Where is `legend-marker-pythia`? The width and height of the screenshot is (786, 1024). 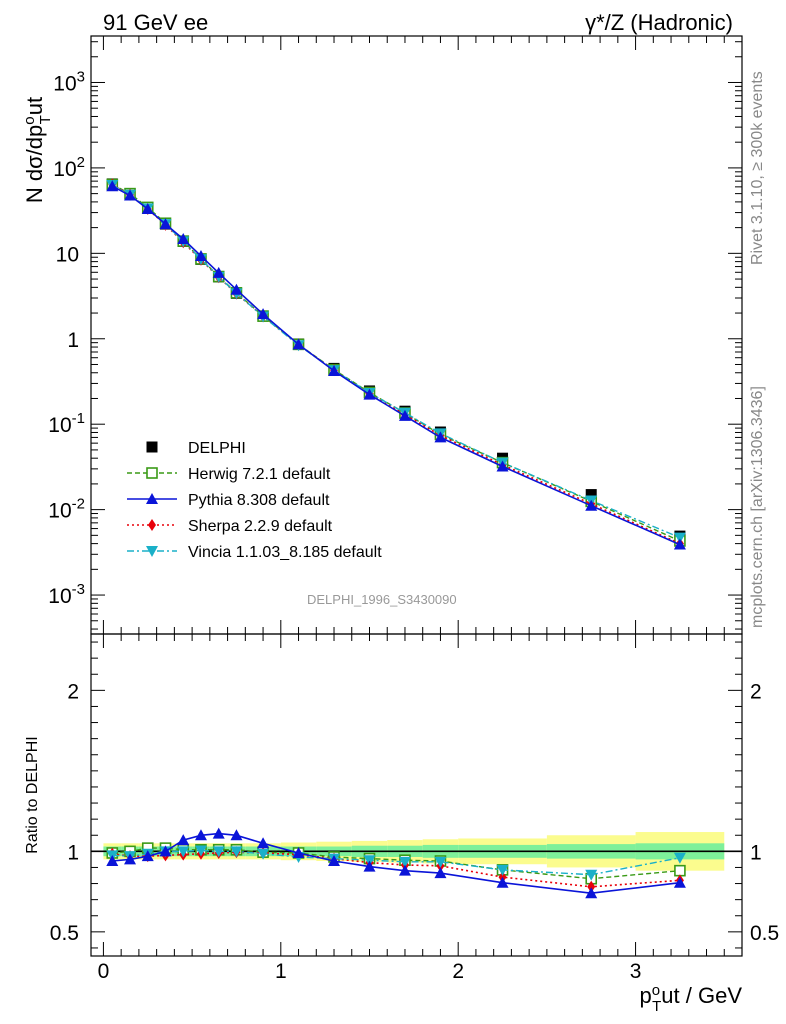 legend-marker-pythia is located at coordinates (152, 498).